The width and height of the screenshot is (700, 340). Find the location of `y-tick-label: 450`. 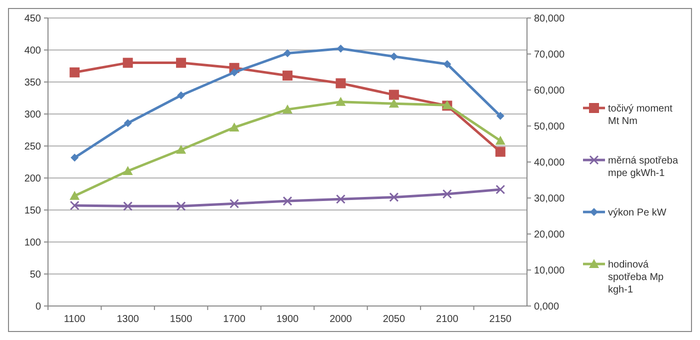

y-tick-label: 450 is located at coordinates (33, 19).